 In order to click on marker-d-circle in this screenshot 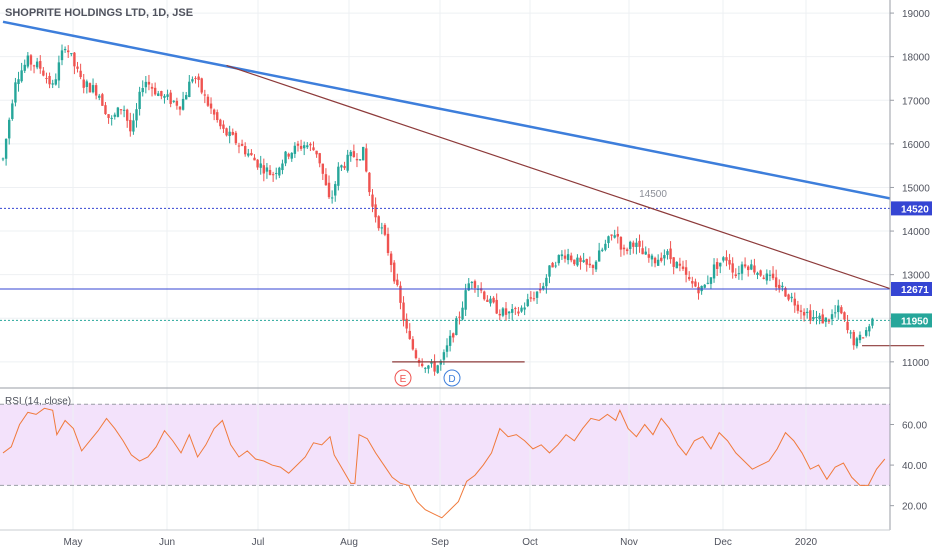, I will do `click(452, 378)`.